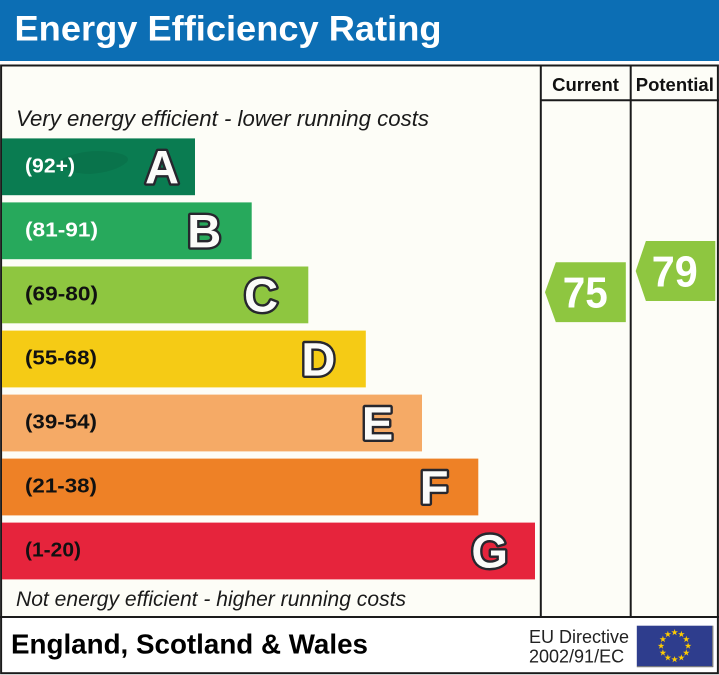 This screenshot has width=719, height=675. I want to click on svg-text: (69-80), so click(61, 294).